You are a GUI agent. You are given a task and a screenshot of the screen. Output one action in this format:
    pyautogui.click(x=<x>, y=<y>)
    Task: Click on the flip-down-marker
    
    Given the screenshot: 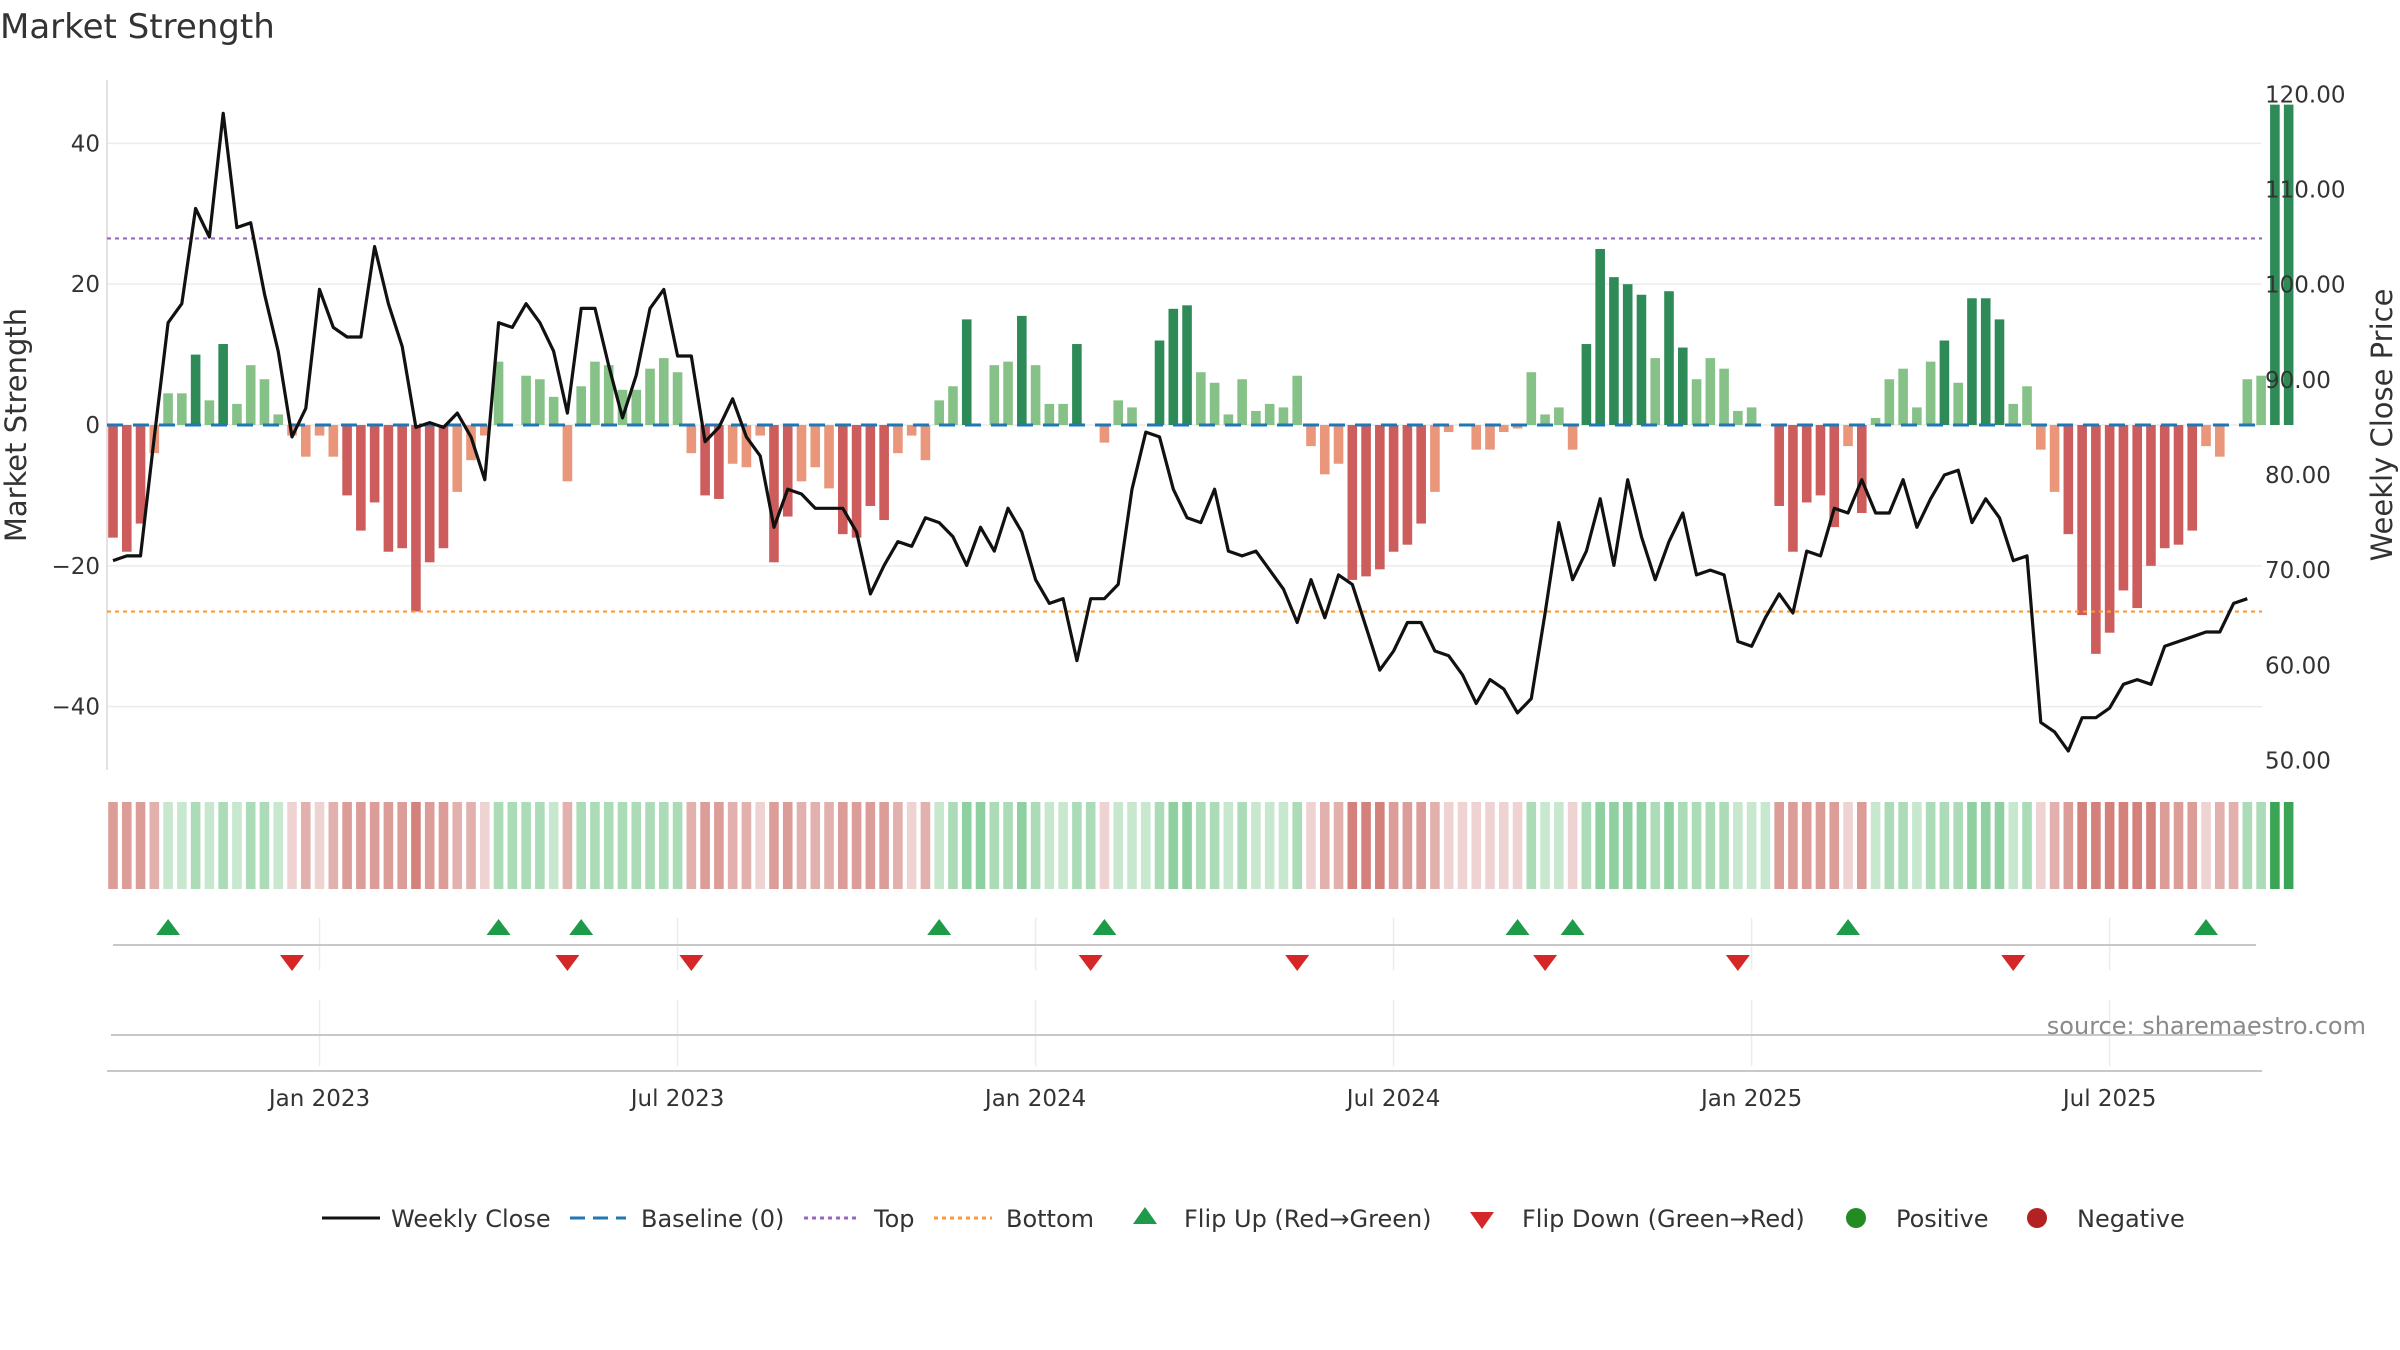 What is the action you would take?
    pyautogui.click(x=1090, y=963)
    